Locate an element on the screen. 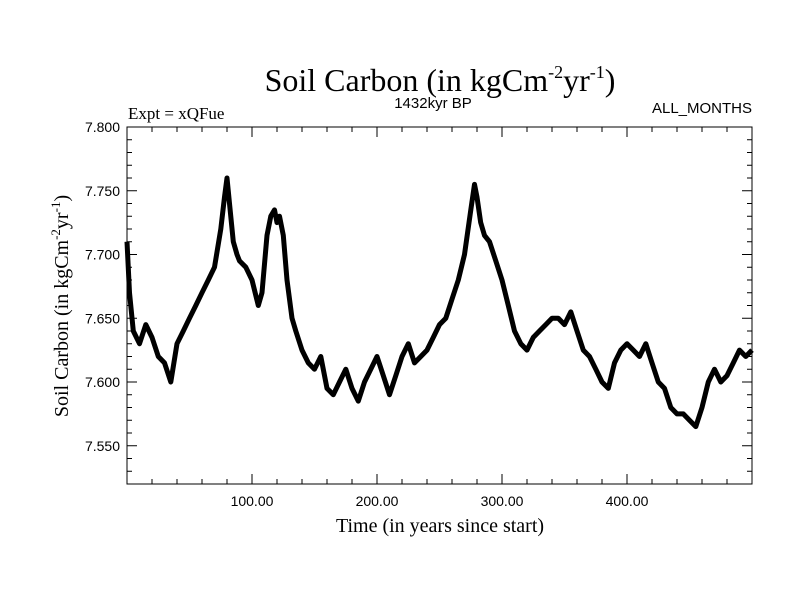 This screenshot has width=800, height=600. y-tick-label-1: 7.600 is located at coordinates (102, 382).